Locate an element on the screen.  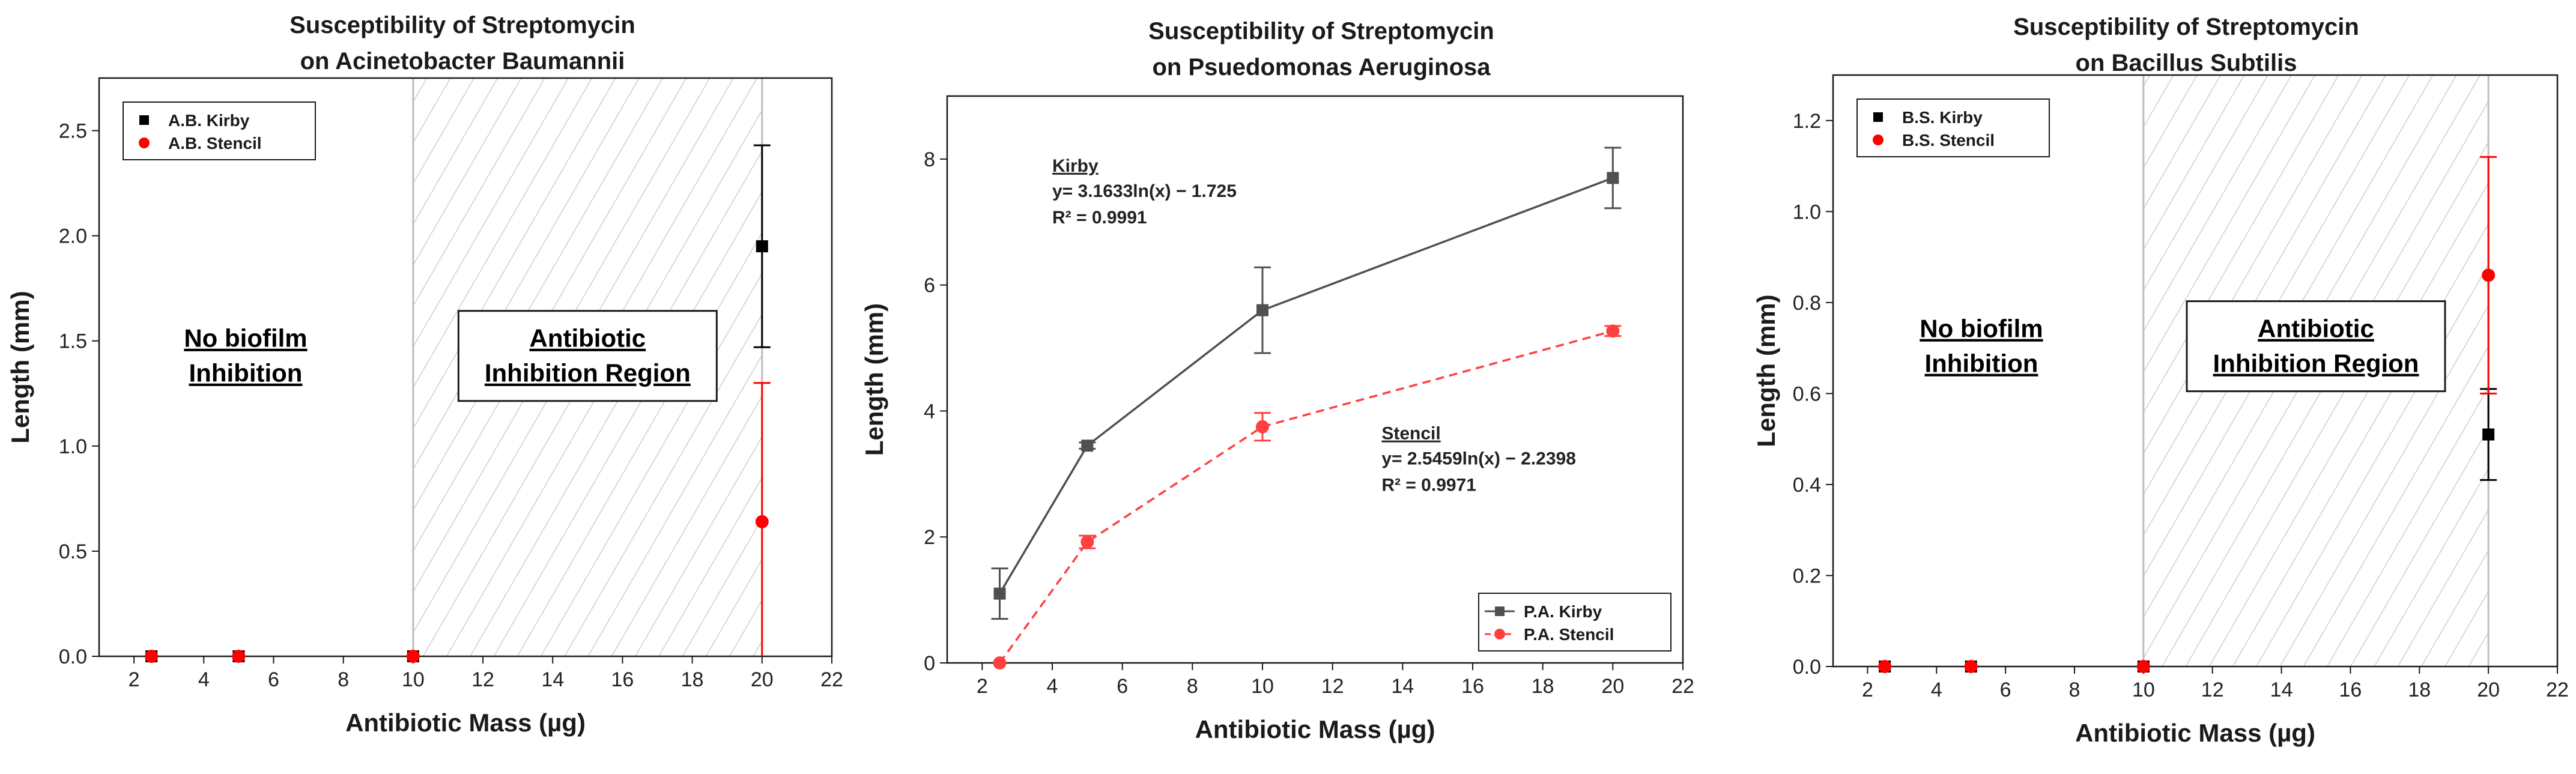
series-p-a-stencil is located at coordinates (1307, 497).